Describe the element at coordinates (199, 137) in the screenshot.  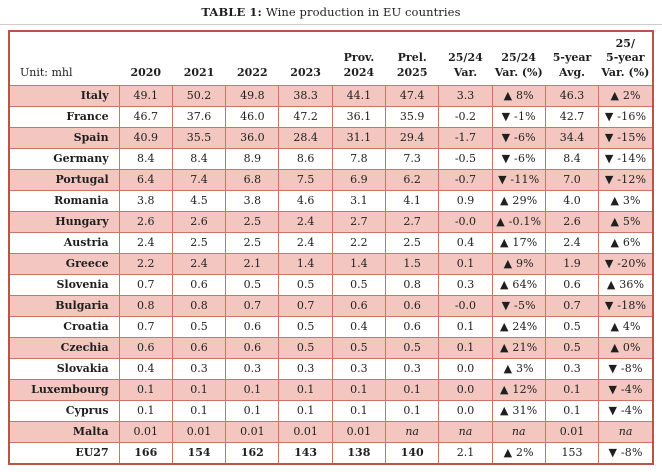
I see `cell-value: 35.5` at that location.